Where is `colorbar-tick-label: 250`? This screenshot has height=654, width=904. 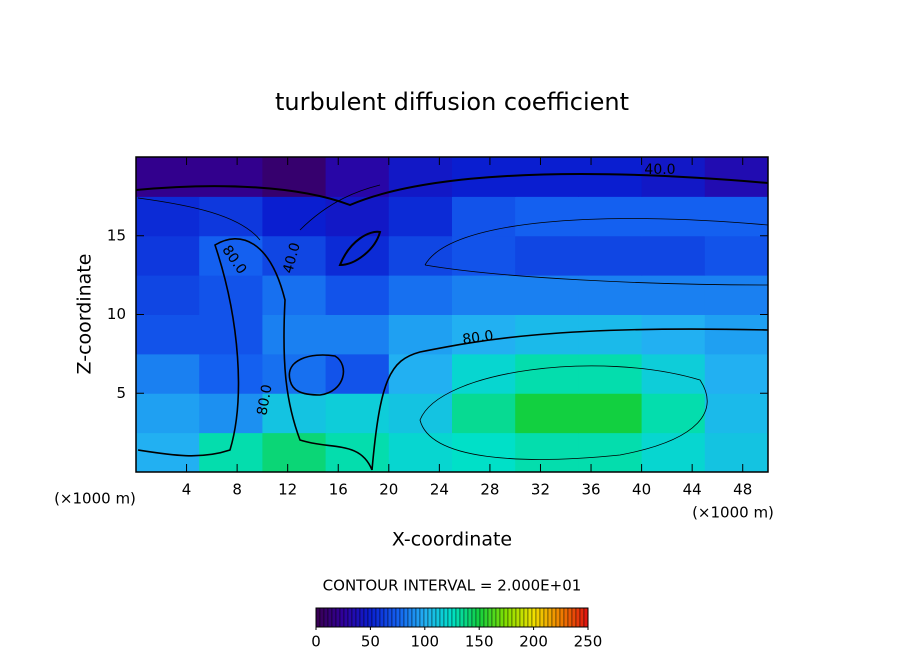 colorbar-tick-label: 250 is located at coordinates (588, 642).